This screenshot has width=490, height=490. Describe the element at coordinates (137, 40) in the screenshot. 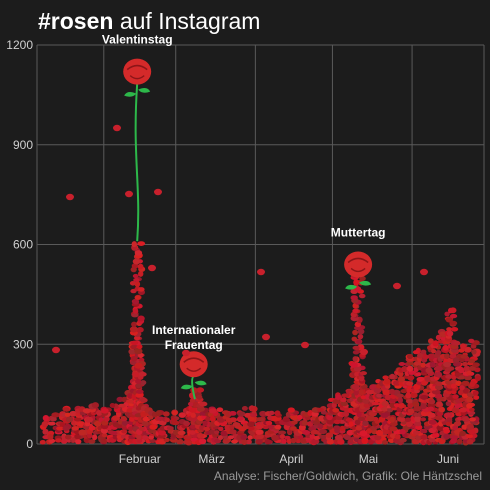

I see `annotation-label: Valentinstag` at that location.